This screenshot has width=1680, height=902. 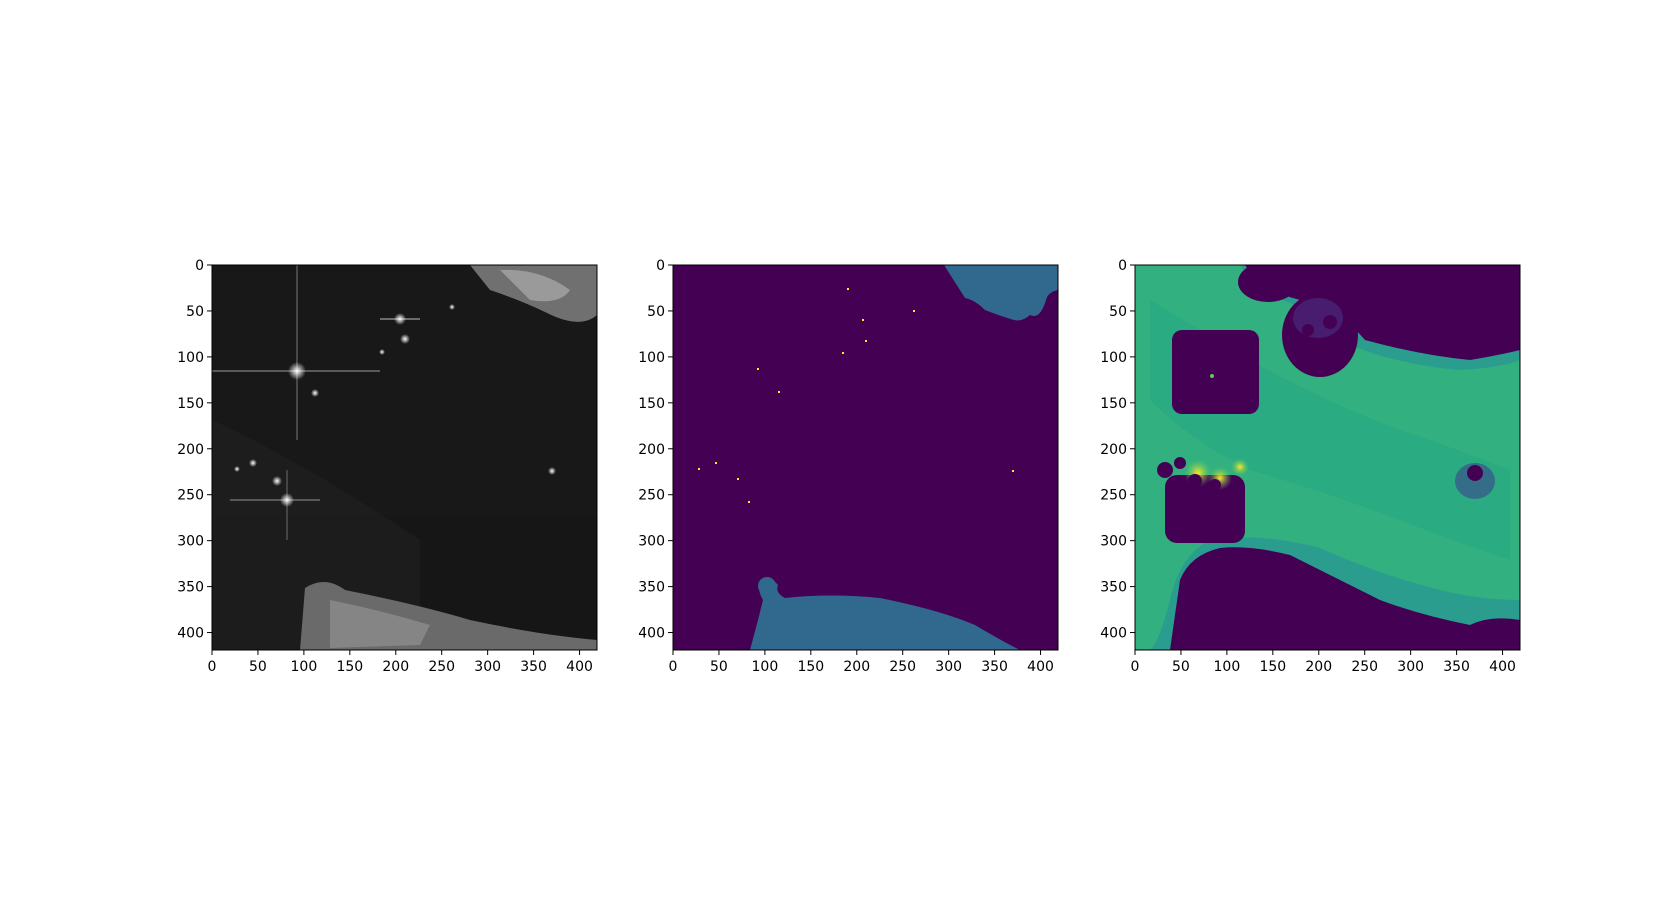 I want to click on mask-image, so click(x=865, y=457).